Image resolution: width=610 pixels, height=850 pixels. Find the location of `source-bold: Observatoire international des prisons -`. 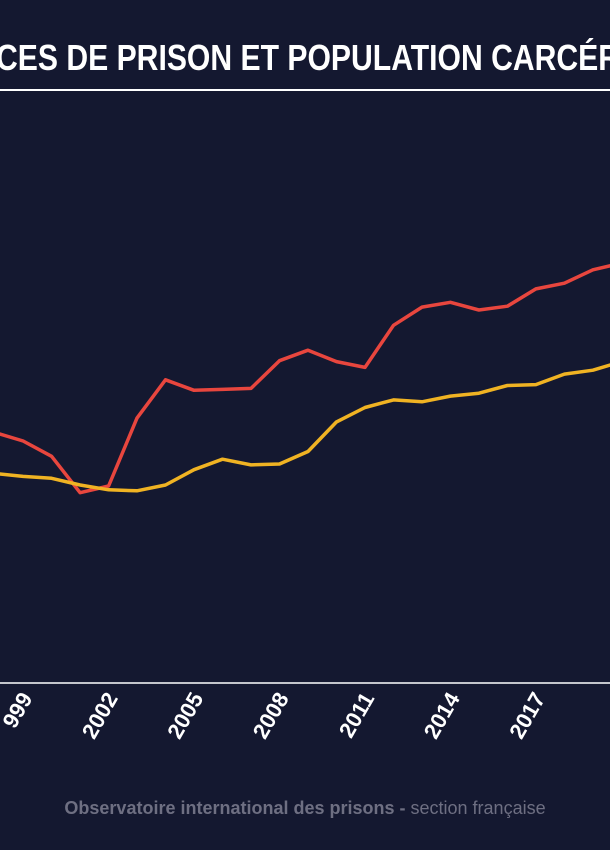

source-bold: Observatoire international des prisons - is located at coordinates (234, 808).